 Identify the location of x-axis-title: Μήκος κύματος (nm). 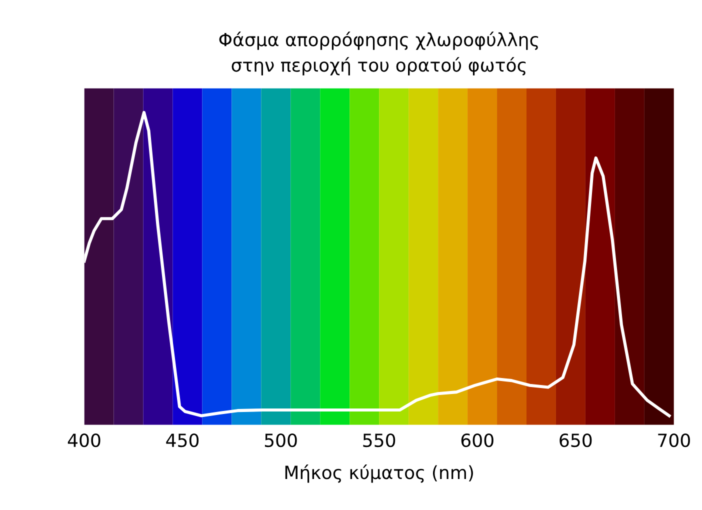
(379, 473).